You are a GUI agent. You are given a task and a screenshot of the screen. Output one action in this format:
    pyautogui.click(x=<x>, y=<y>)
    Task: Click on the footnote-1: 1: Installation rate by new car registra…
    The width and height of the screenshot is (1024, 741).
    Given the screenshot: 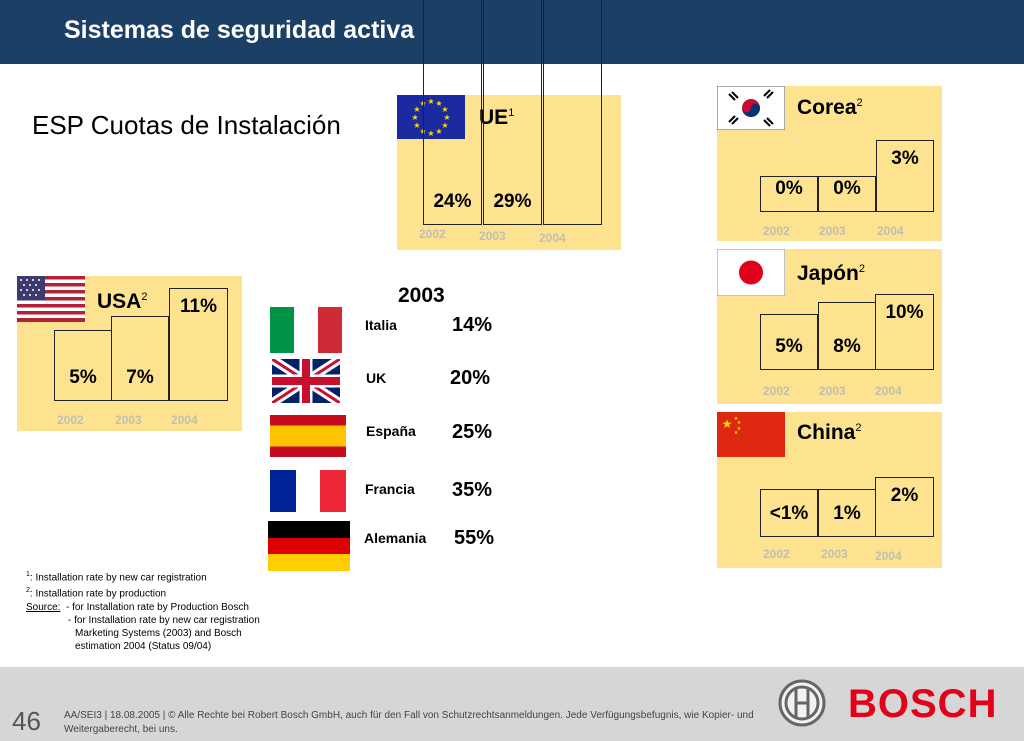 What is the action you would take?
    pyautogui.click(x=116, y=577)
    